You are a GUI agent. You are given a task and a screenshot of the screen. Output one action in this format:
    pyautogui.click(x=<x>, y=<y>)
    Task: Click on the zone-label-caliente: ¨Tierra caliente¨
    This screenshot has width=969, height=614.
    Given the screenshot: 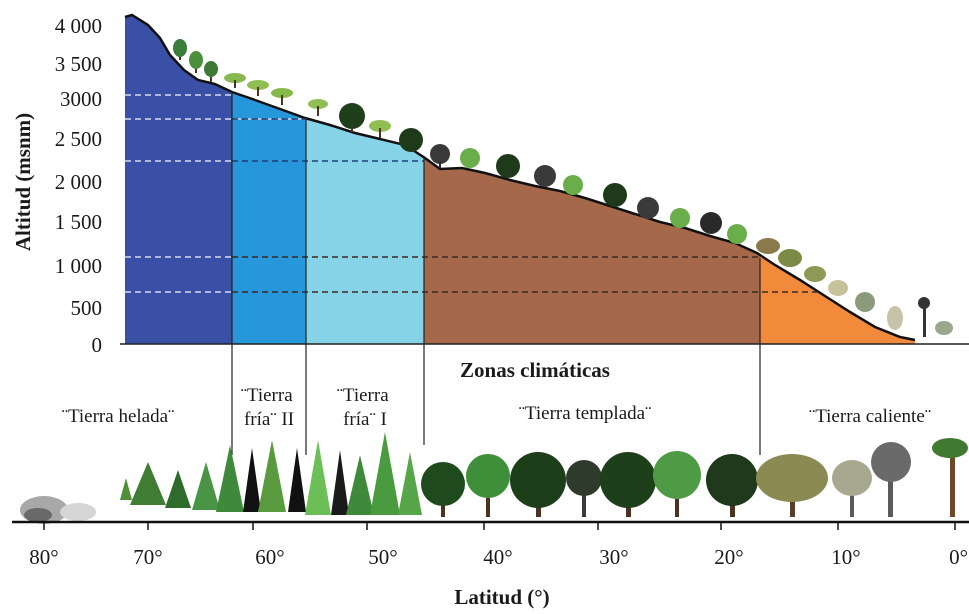 What is the action you would take?
    pyautogui.click(x=870, y=416)
    